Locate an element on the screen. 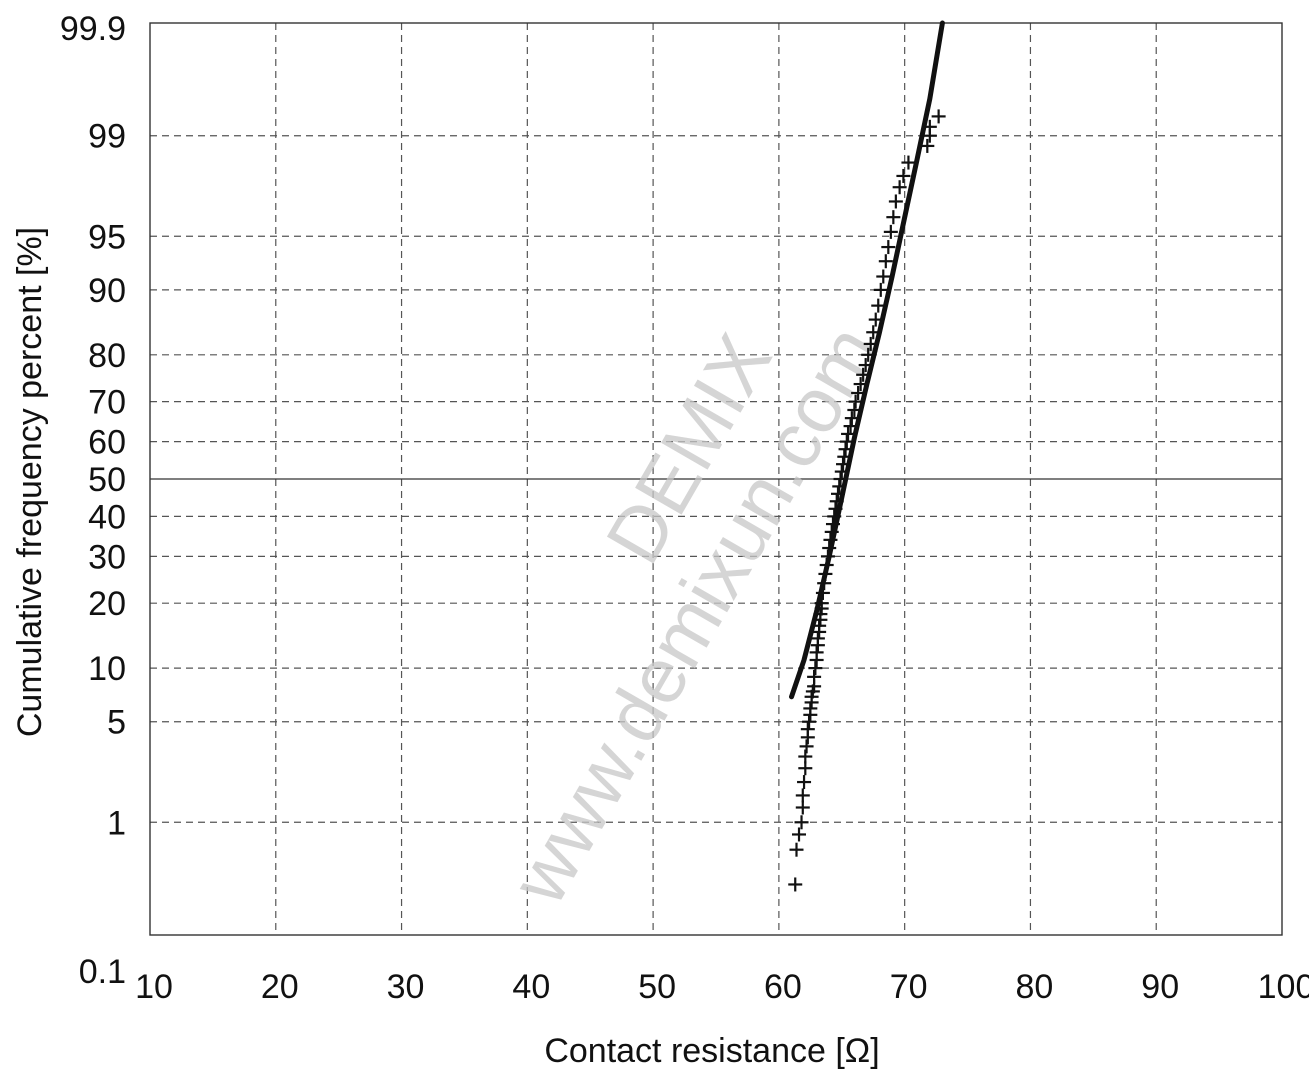 This screenshot has height=1069, width=1309. y-axis-title: Cumulative frequency percent [%] is located at coordinates (30, 482).